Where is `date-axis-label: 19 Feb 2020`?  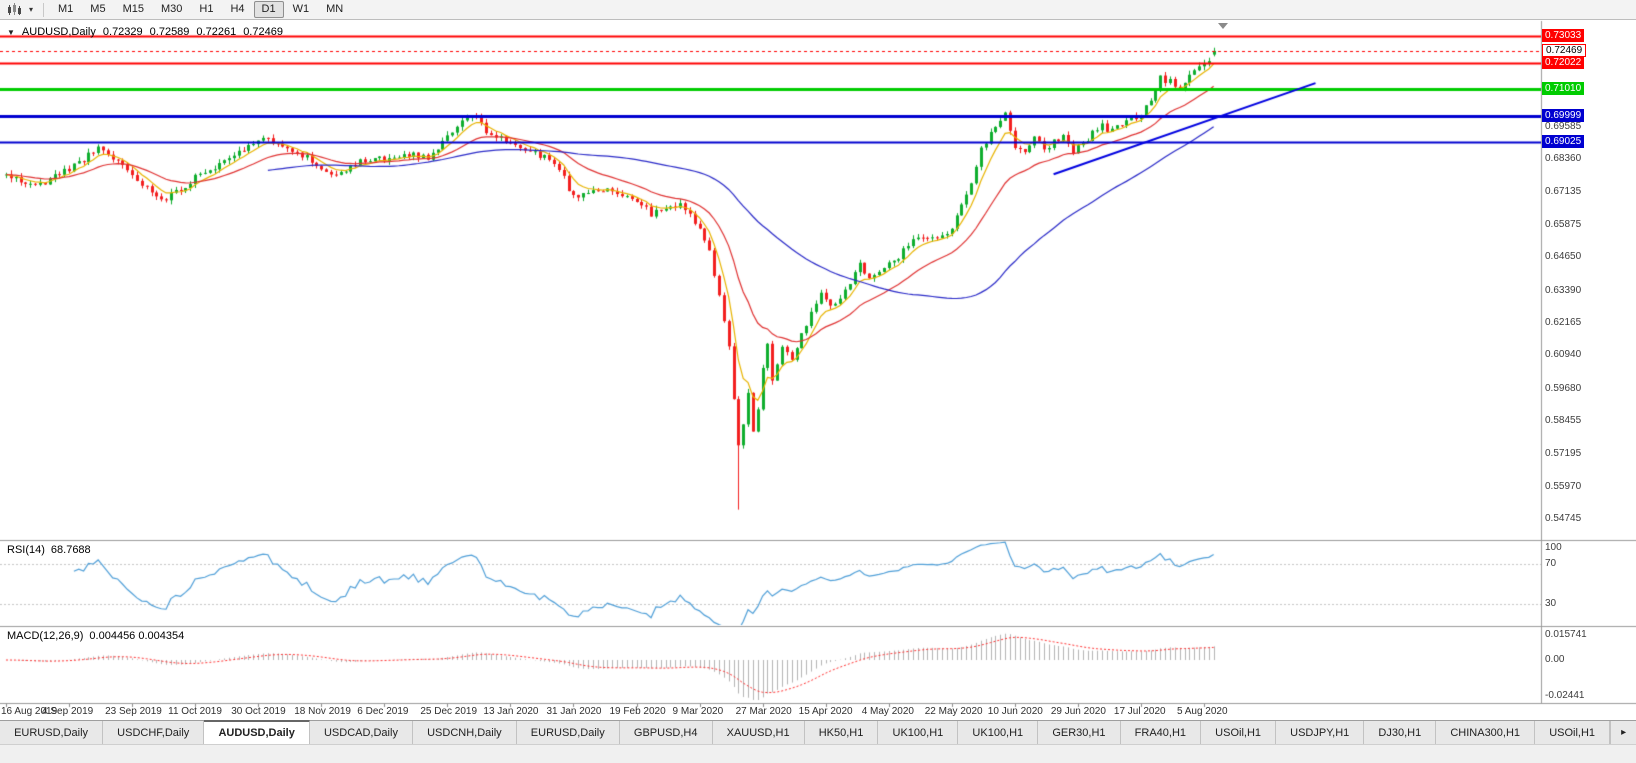 date-axis-label: 19 Feb 2020 is located at coordinates (637, 711).